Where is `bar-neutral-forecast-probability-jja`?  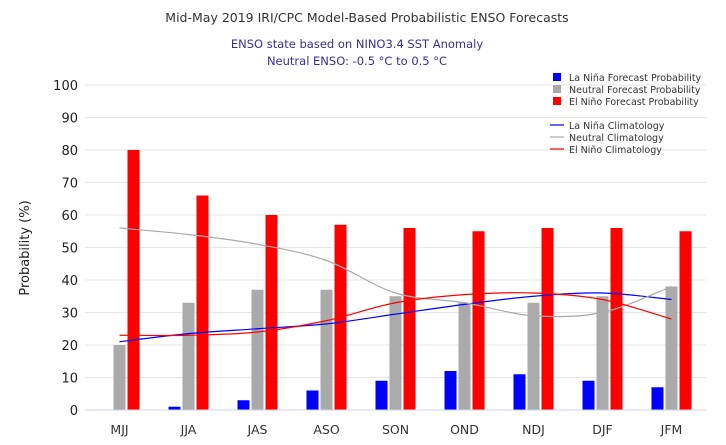 bar-neutral-forecast-probability-jja is located at coordinates (188, 356).